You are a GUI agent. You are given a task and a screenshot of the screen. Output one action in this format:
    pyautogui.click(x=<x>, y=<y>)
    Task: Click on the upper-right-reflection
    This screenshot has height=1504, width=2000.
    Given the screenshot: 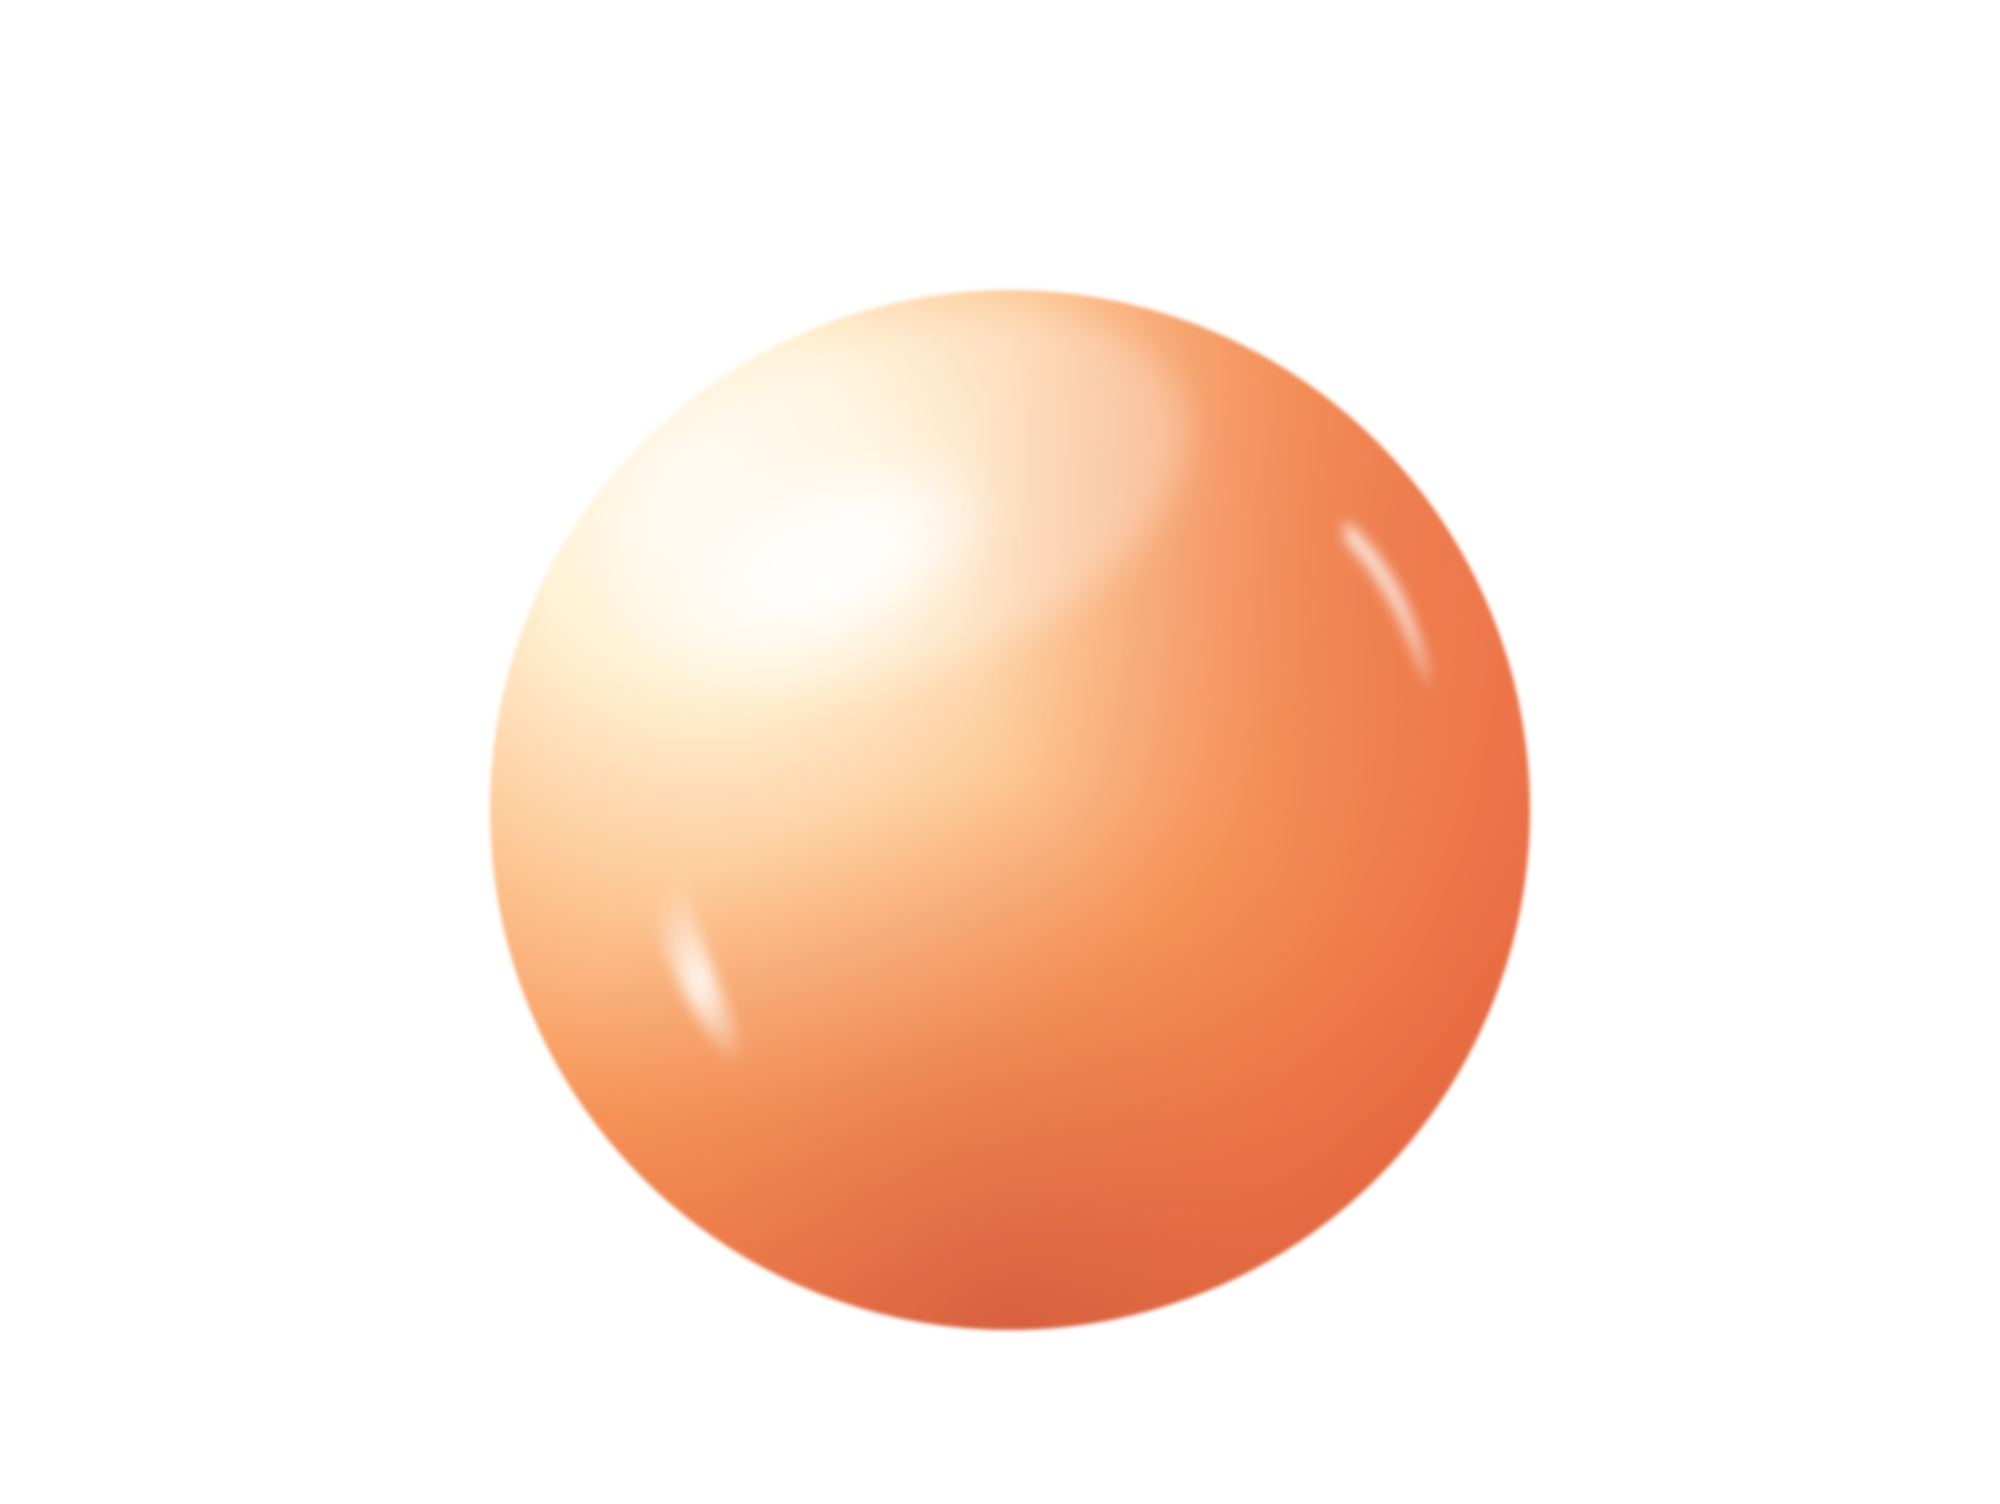 What is the action you would take?
    pyautogui.click(x=1387, y=605)
    